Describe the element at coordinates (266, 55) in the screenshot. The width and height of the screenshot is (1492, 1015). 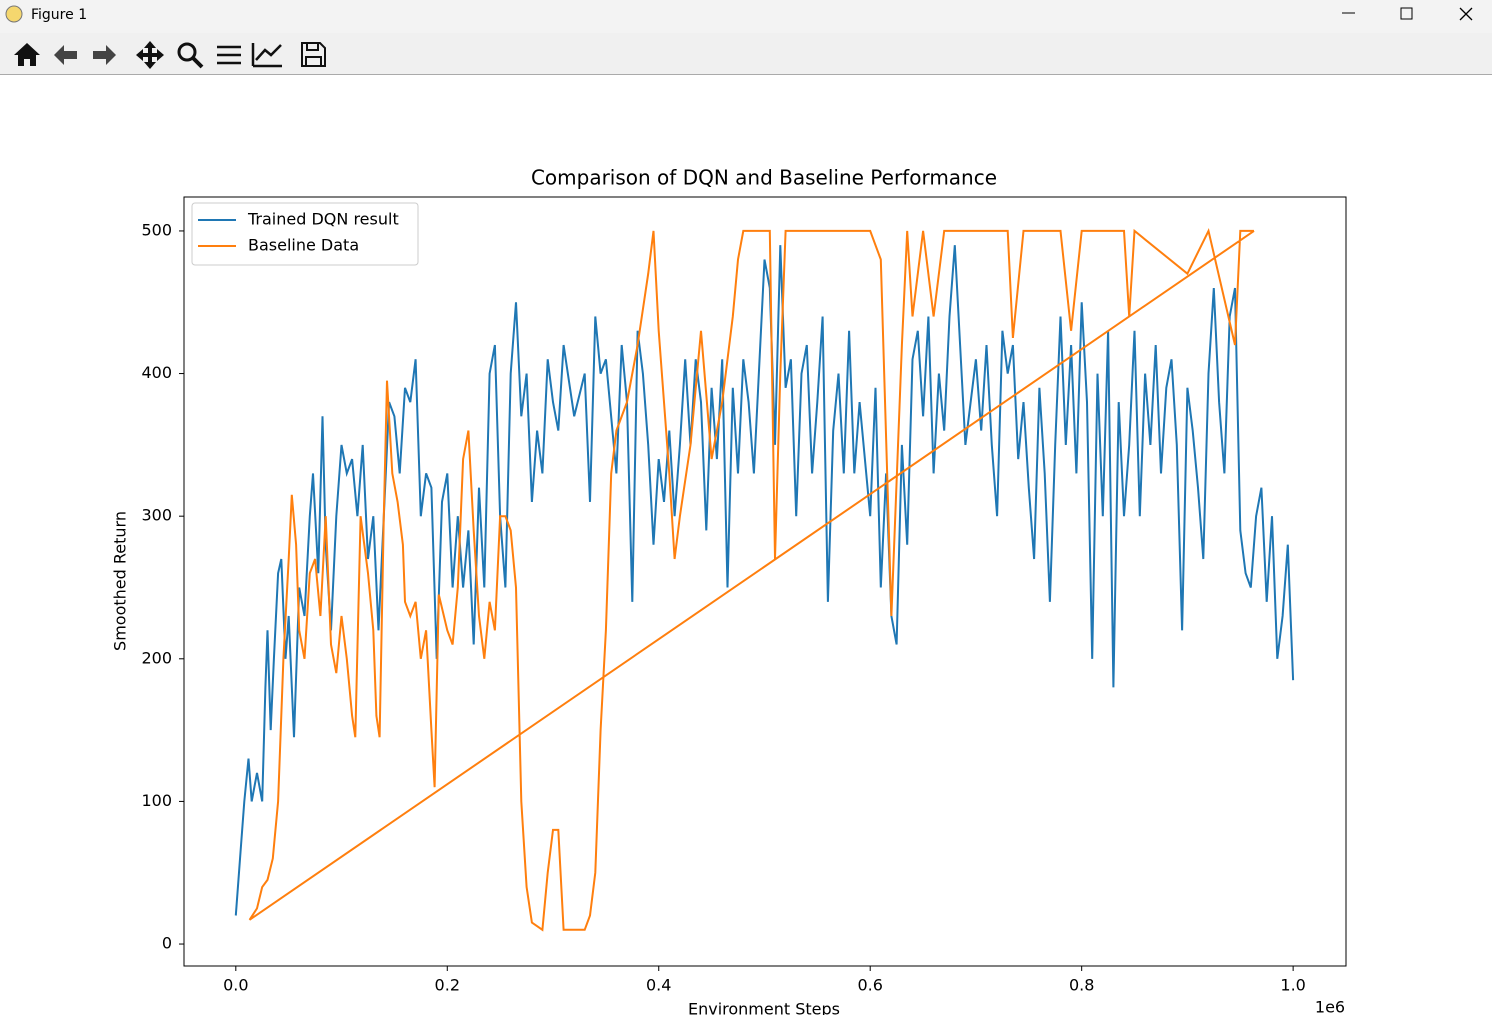
I see `edit-axes-button` at that location.